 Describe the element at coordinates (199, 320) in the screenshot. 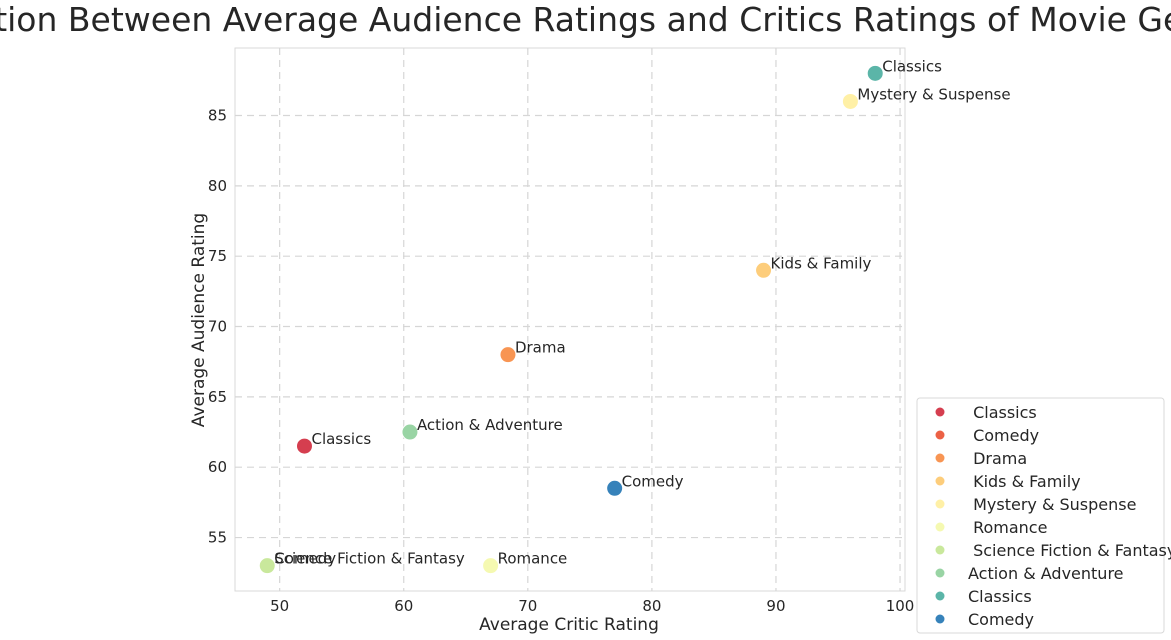

I see `y-axis-label: Average Audience Rating` at that location.